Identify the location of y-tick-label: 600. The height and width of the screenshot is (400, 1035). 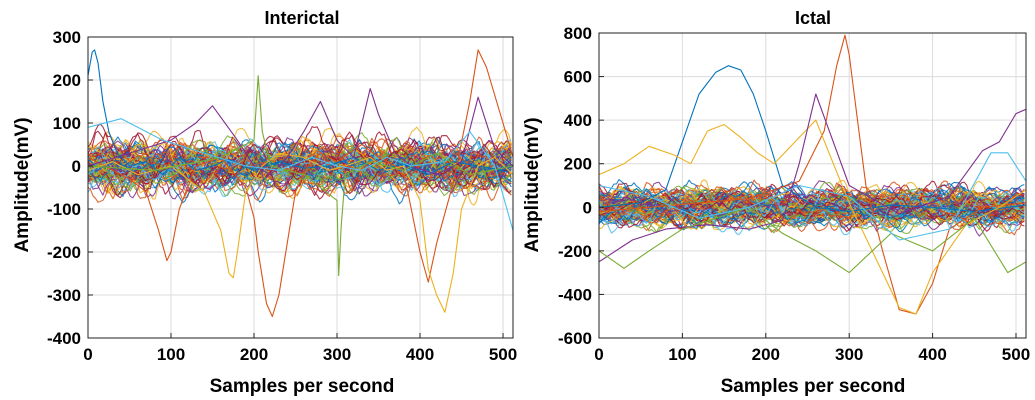
(578, 77).